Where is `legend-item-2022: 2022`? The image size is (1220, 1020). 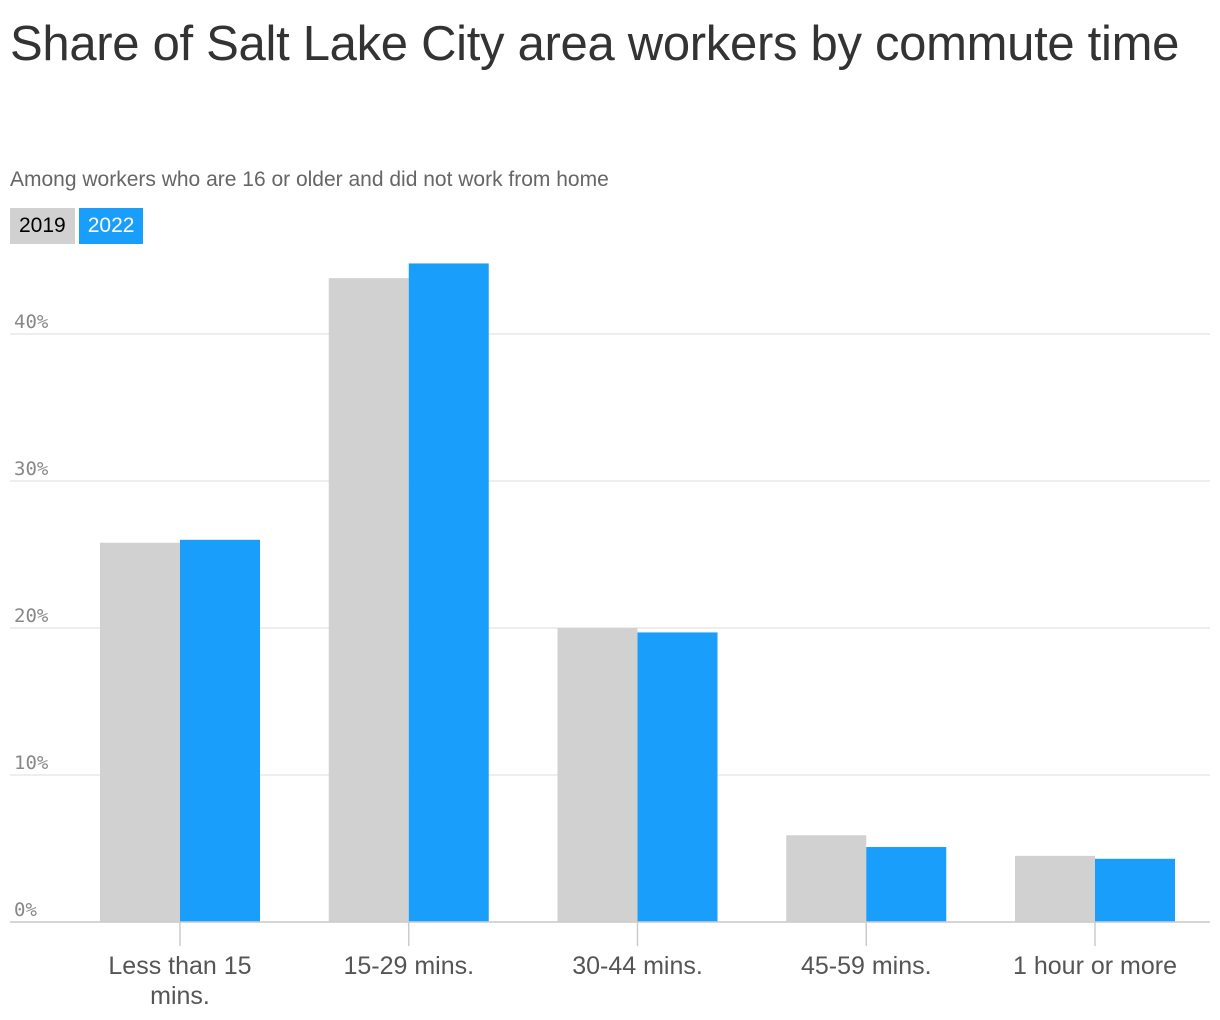
legend-item-2022: 2022 is located at coordinates (111, 226).